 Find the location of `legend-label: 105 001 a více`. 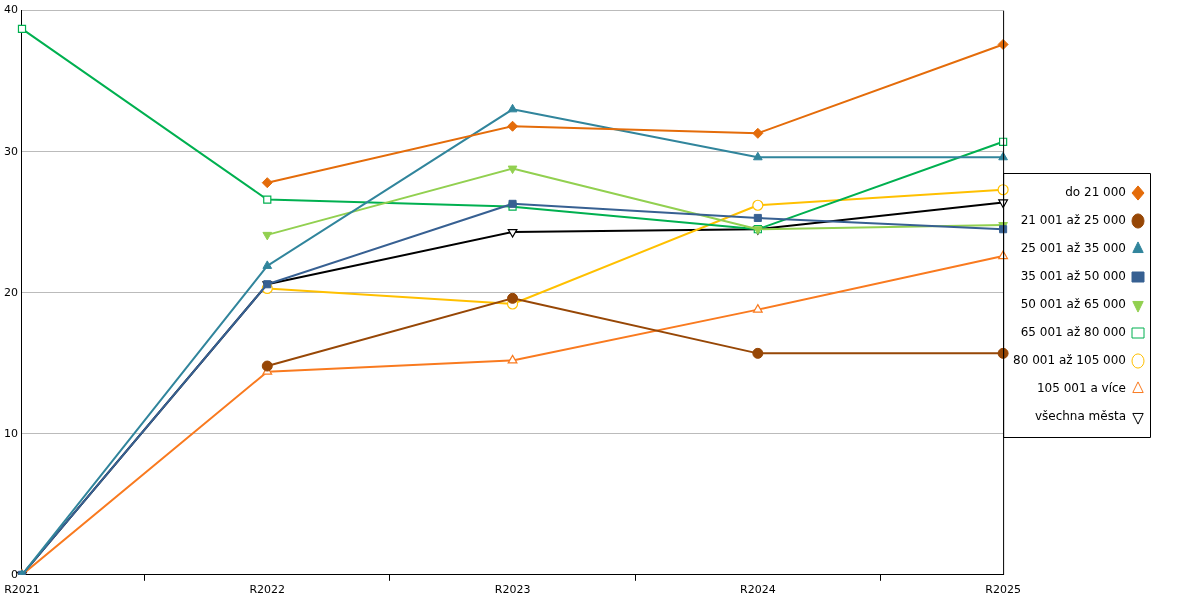

legend-label: 105 001 a více is located at coordinates (1081, 388).